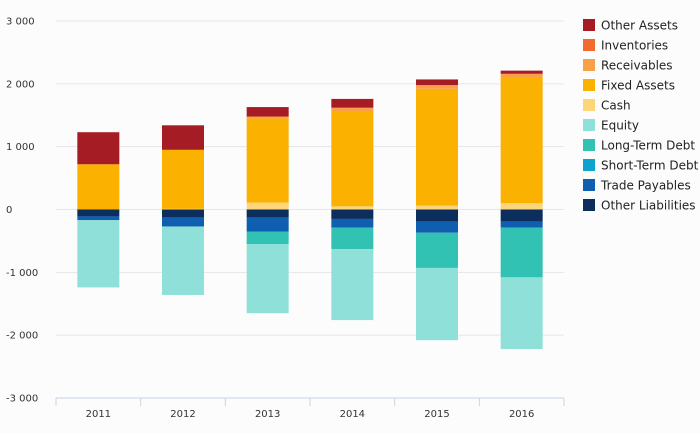 The width and height of the screenshot is (700, 433). What do you see at coordinates (616, 106) in the screenshot?
I see `legend-label: Cash` at bounding box center [616, 106].